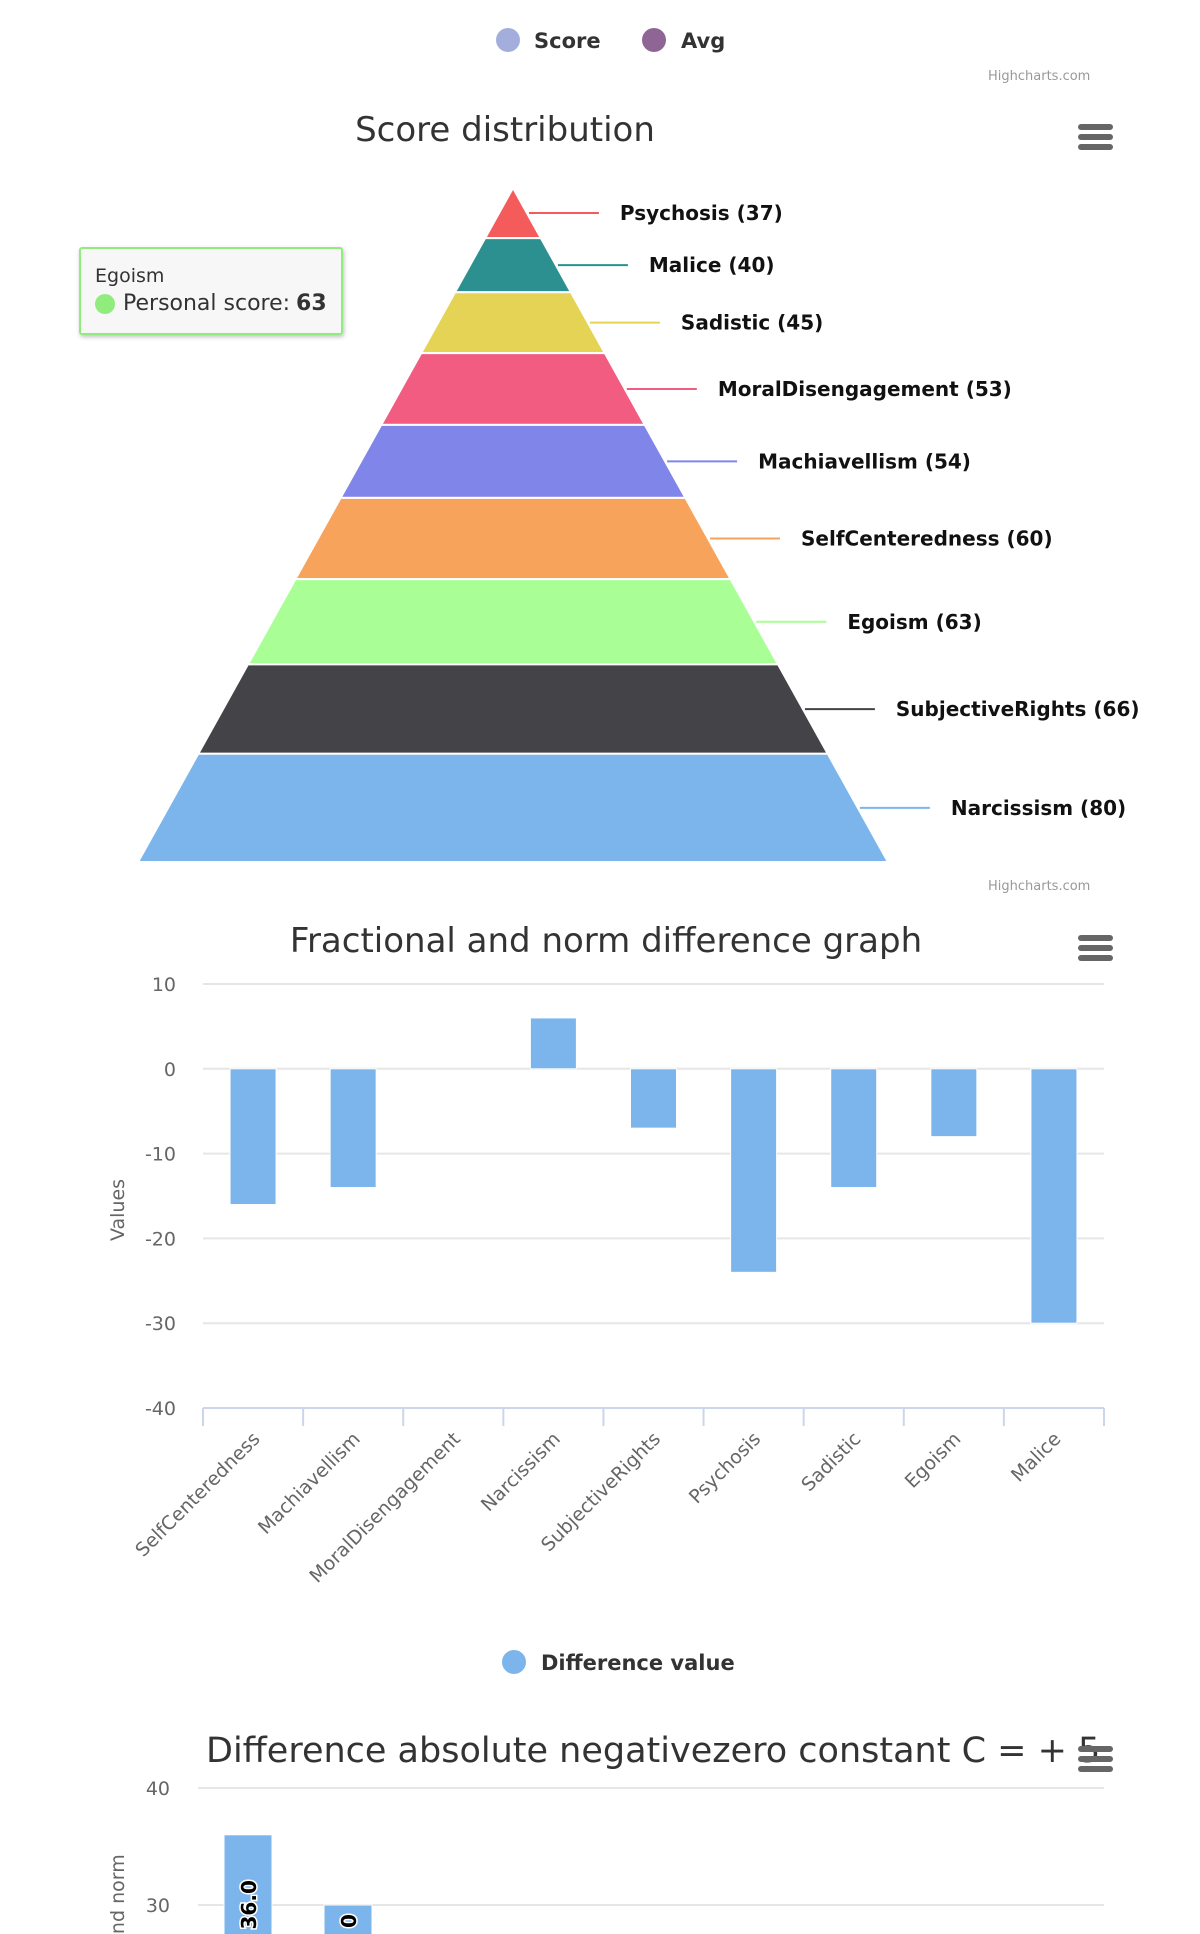 Image resolution: width=1200 pixels, height=1934 pixels. Describe the element at coordinates (158, 1906) in the screenshot. I see `y-tick-label: 30` at that location.